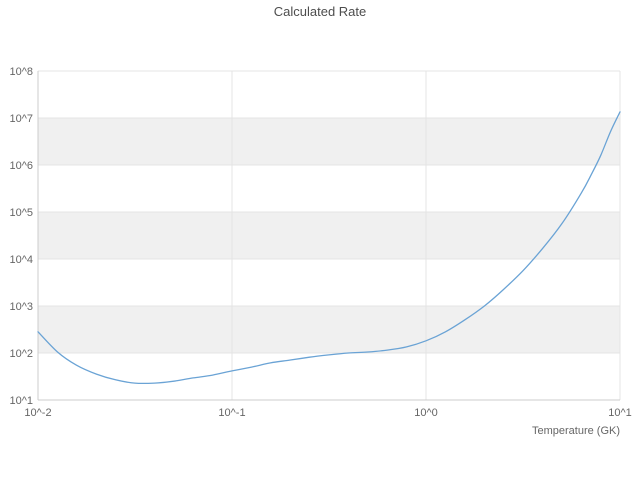 The width and height of the screenshot is (640, 480). What do you see at coordinates (37, 413) in the screenshot?
I see `x-tick-label: 10^-2` at bounding box center [37, 413].